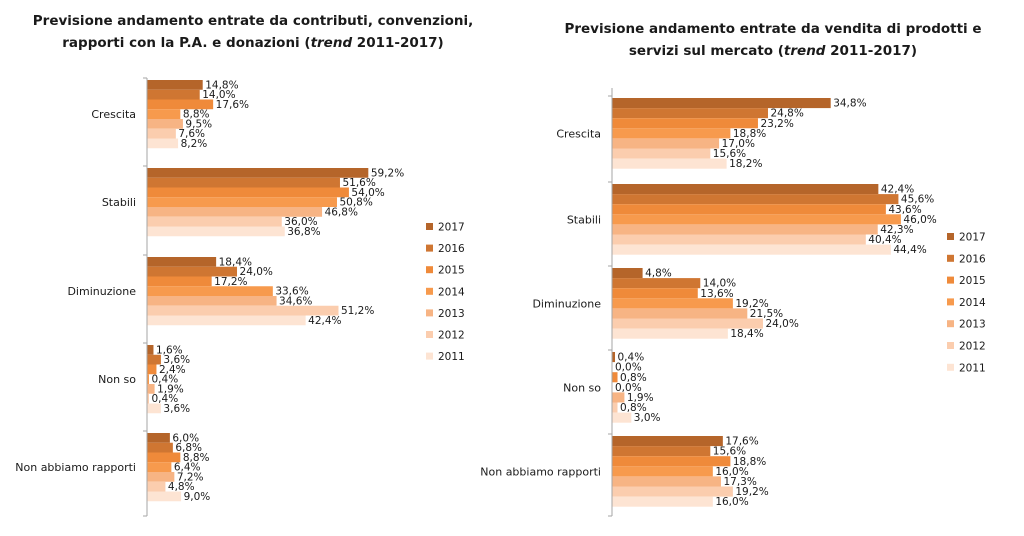 This screenshot has width=1024, height=536. What do you see at coordinates (176, 360) in the screenshot?
I see `data-label: 3,6%` at bounding box center [176, 360].